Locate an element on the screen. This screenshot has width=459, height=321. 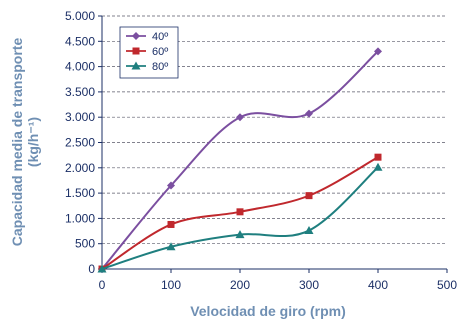
legend-item-2: 60º is located at coordinates (147, 52).